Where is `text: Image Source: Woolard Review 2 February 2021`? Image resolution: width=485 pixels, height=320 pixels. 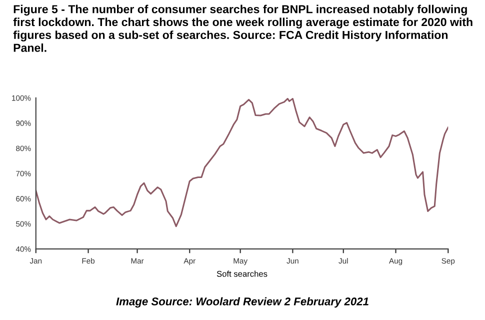 text: Image Source: Woolard Review 2 February 2021 is located at coordinates (242, 302).